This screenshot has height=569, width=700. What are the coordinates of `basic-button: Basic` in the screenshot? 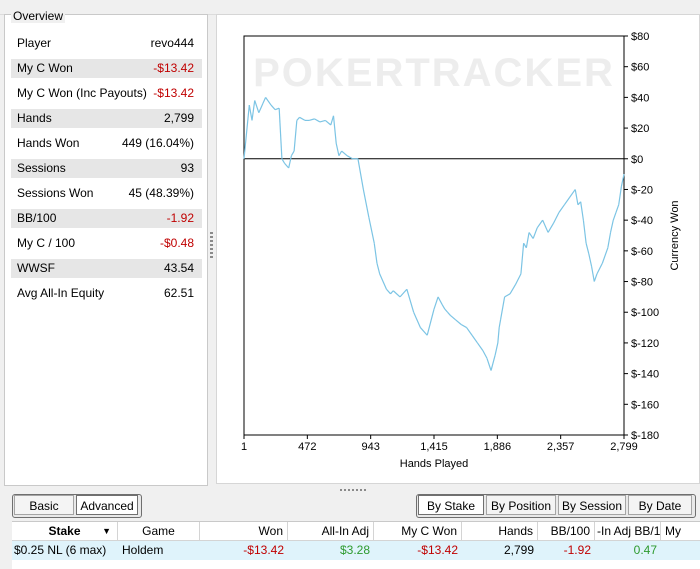 It's located at (44, 505).